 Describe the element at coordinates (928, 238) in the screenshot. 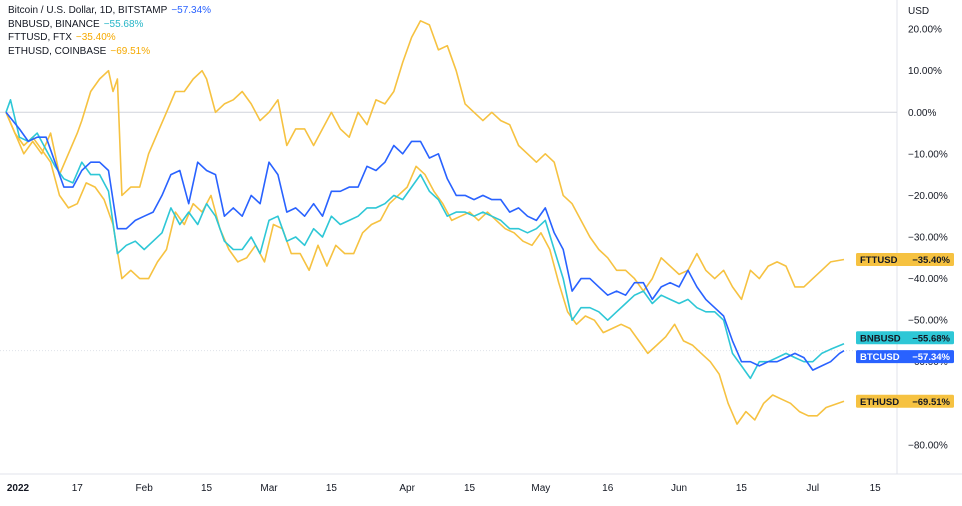

I see `y-tick-label: −30.00%` at that location.